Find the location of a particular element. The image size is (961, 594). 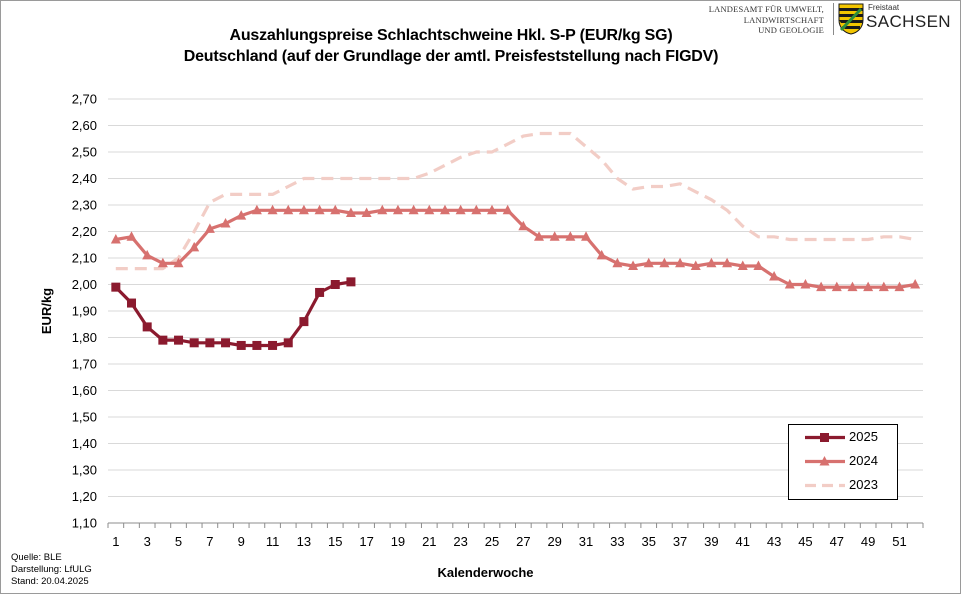

y-tick-label: 2,50 is located at coordinates (84, 152).